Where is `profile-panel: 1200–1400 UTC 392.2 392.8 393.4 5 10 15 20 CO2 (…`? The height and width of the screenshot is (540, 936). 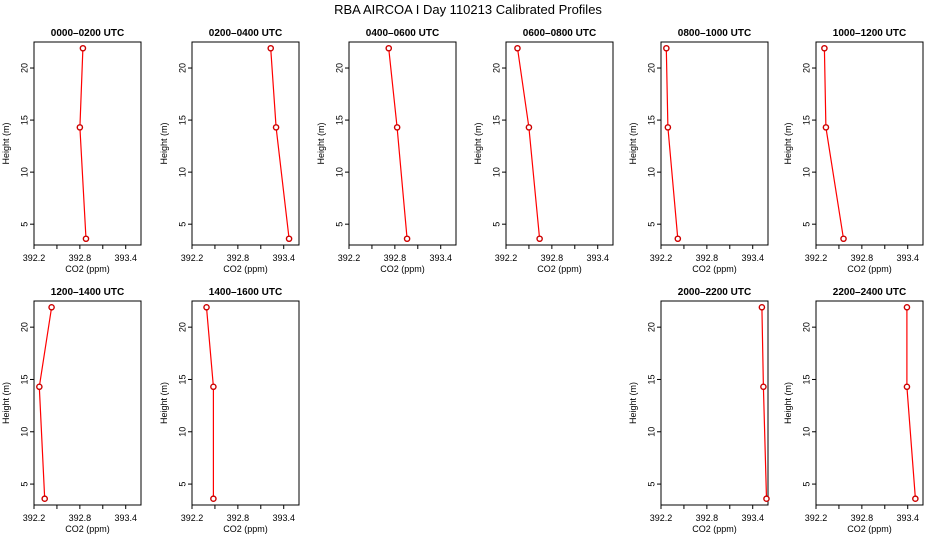 profile-panel: 1200–1400 UTC 392.2 392.8 393.4 5 10 15 20 CO2 (… is located at coordinates (71, 410).